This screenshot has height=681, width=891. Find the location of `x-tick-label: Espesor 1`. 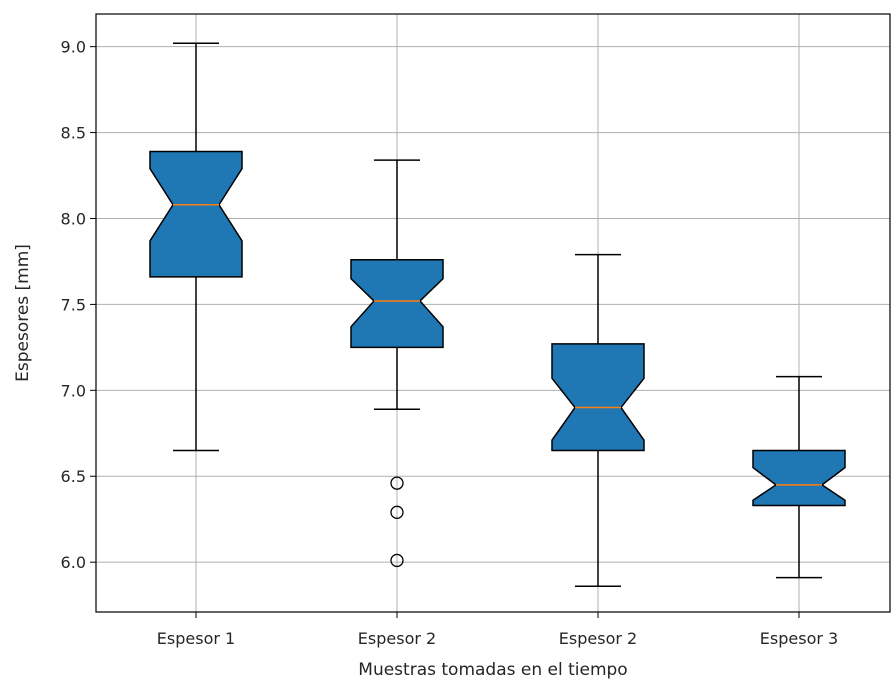

x-tick-label: Espesor 1 is located at coordinates (196, 638).